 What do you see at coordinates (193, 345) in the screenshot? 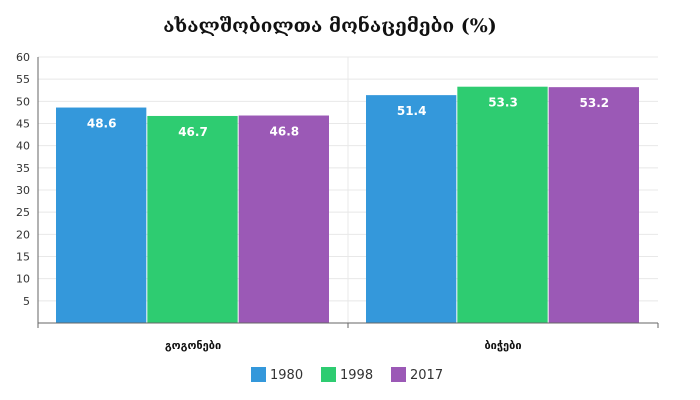
I see `x-tick-label: გოგონები` at bounding box center [193, 345].